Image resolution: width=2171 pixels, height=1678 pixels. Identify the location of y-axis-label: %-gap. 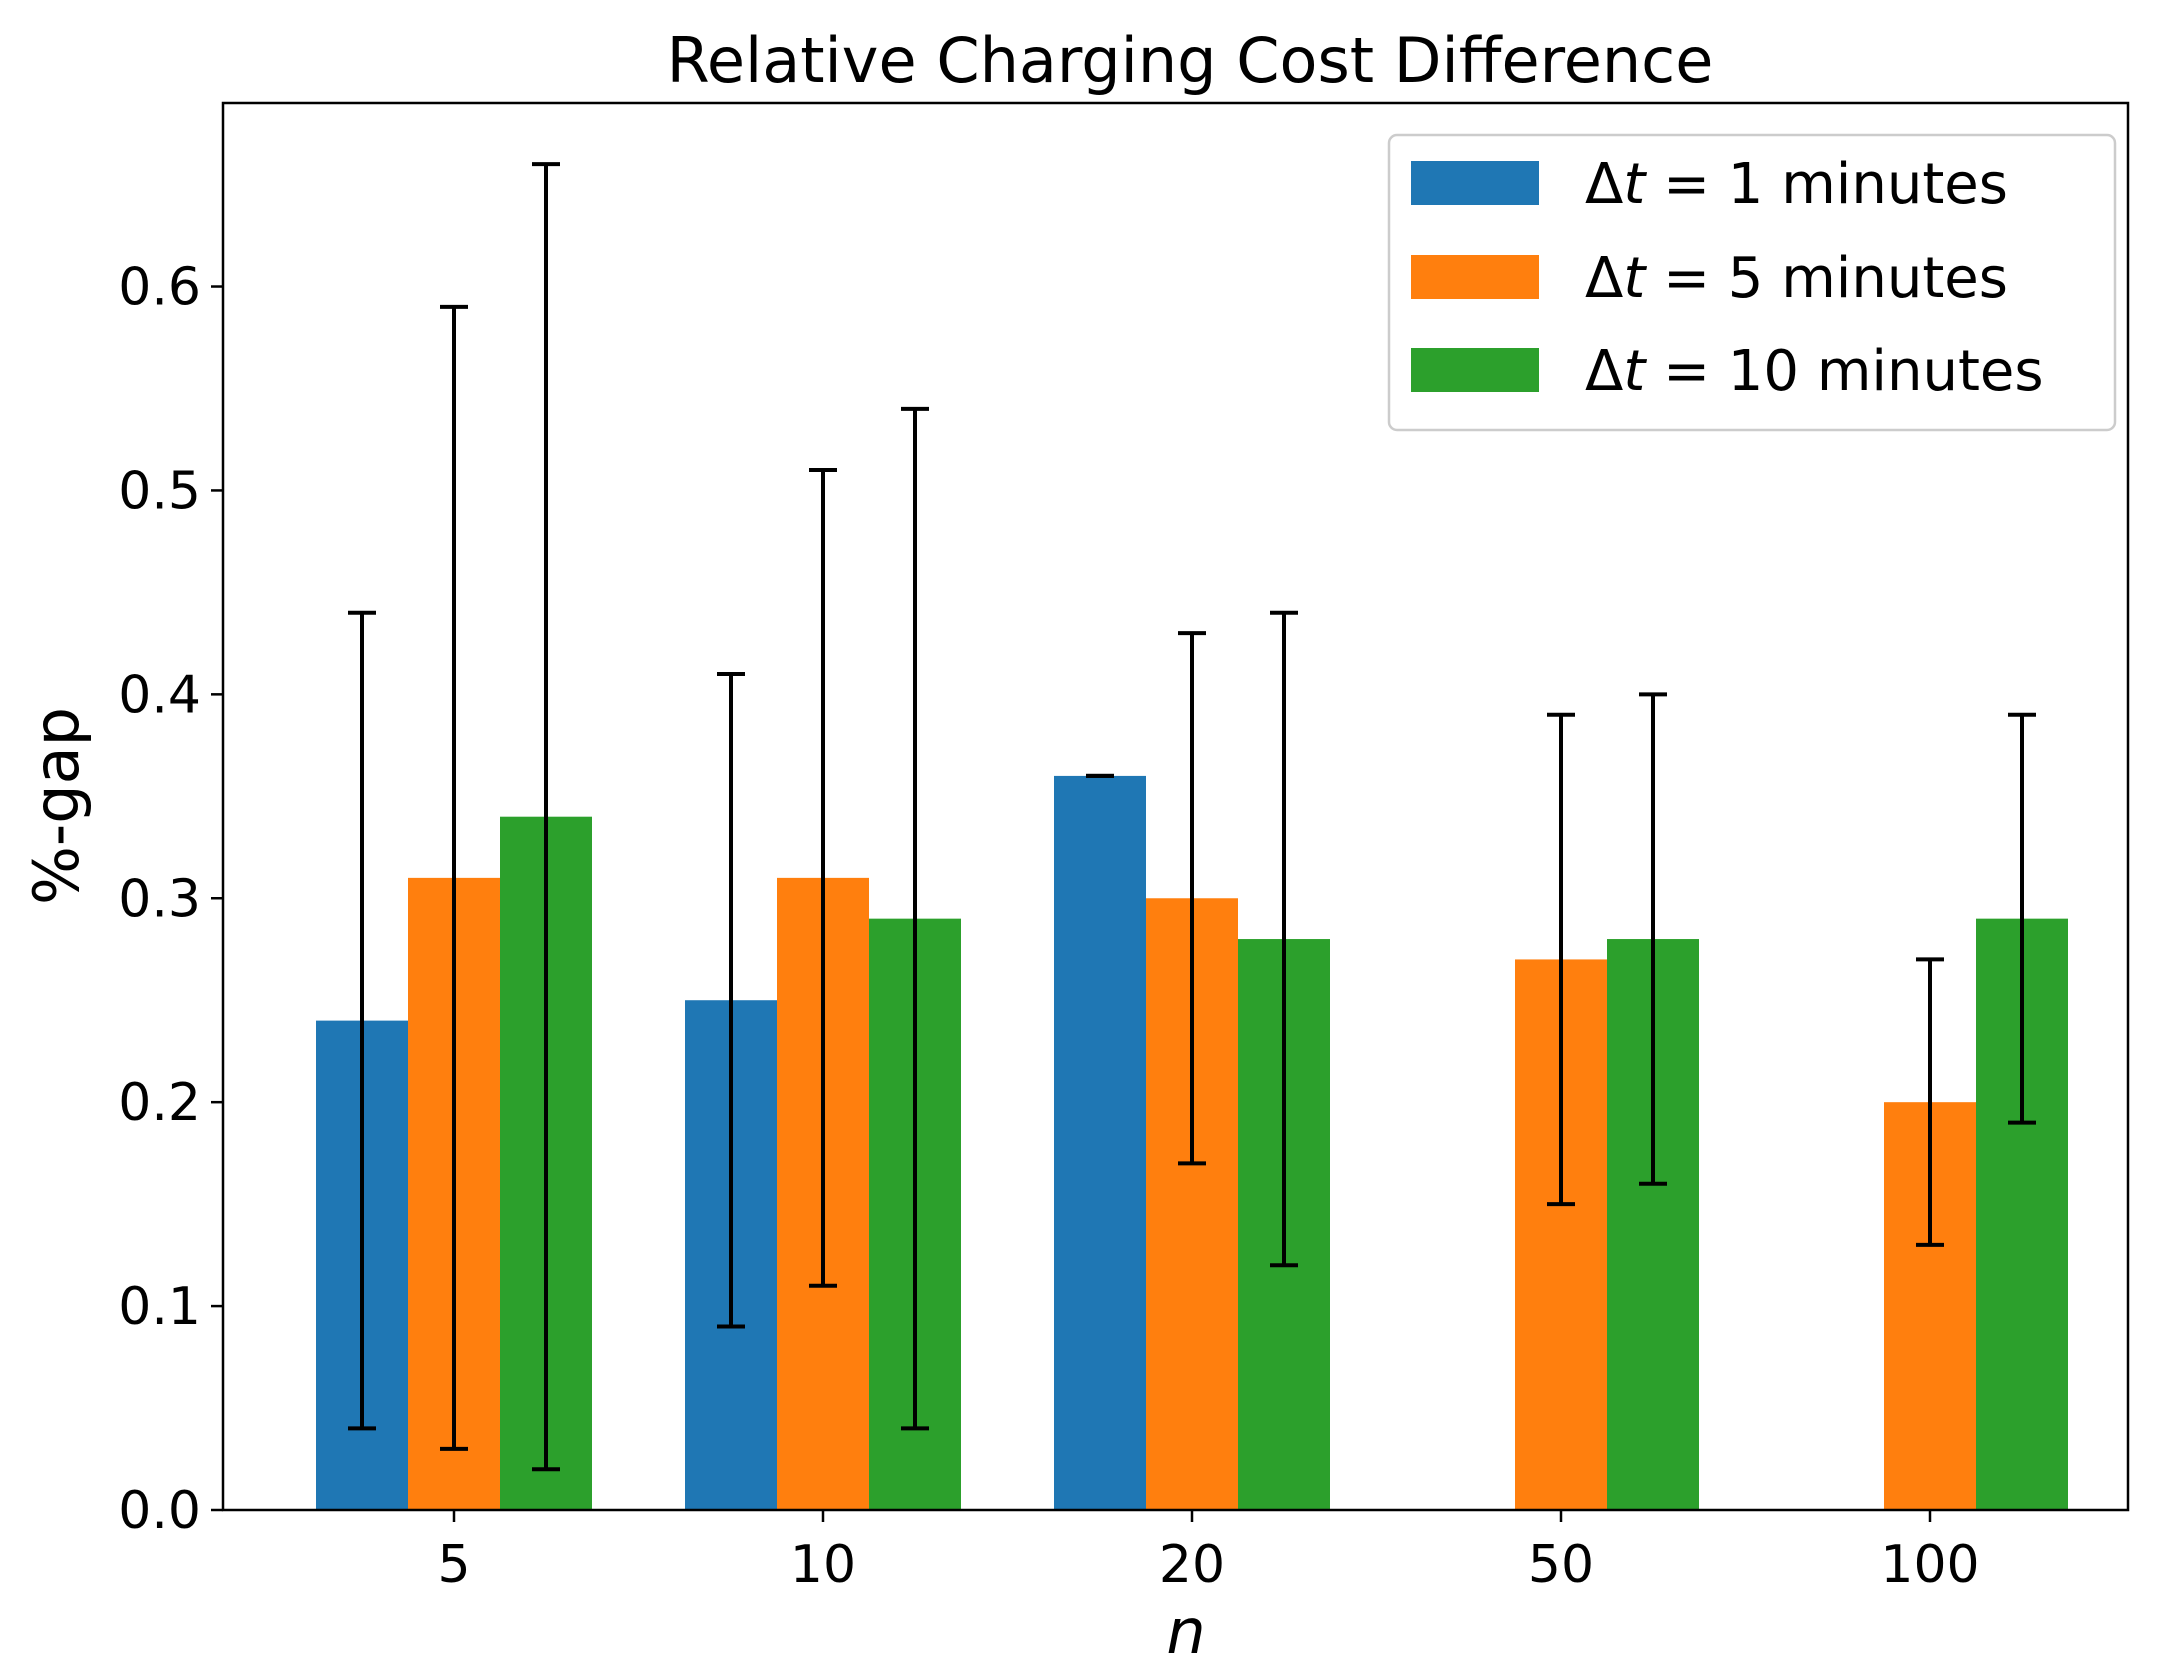
(56, 806).